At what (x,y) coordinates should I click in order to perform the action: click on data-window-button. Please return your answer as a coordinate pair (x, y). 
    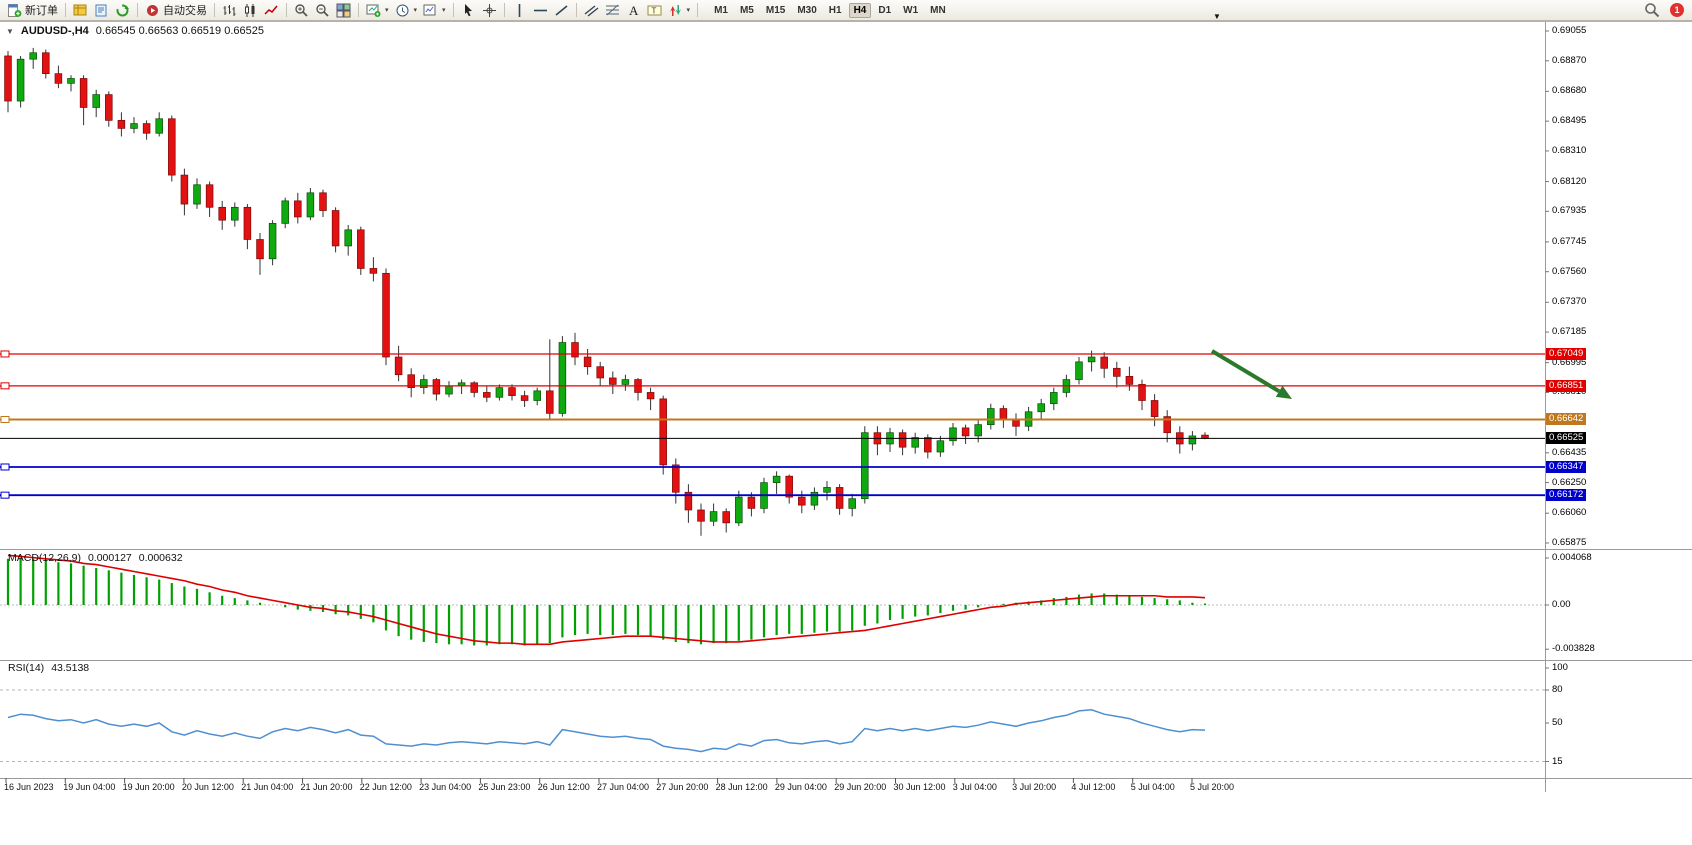
    Looking at the image, I should click on (101, 10).